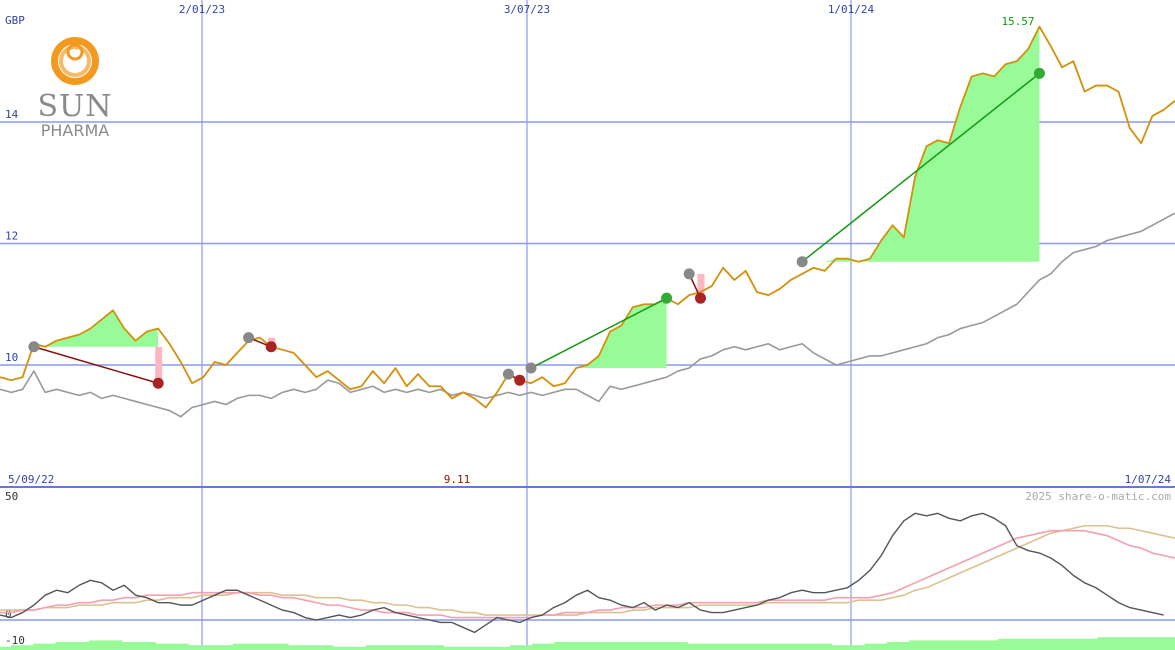 Image resolution: width=1175 pixels, height=650 pixels. I want to click on osc-ma1-line, so click(587, 574).